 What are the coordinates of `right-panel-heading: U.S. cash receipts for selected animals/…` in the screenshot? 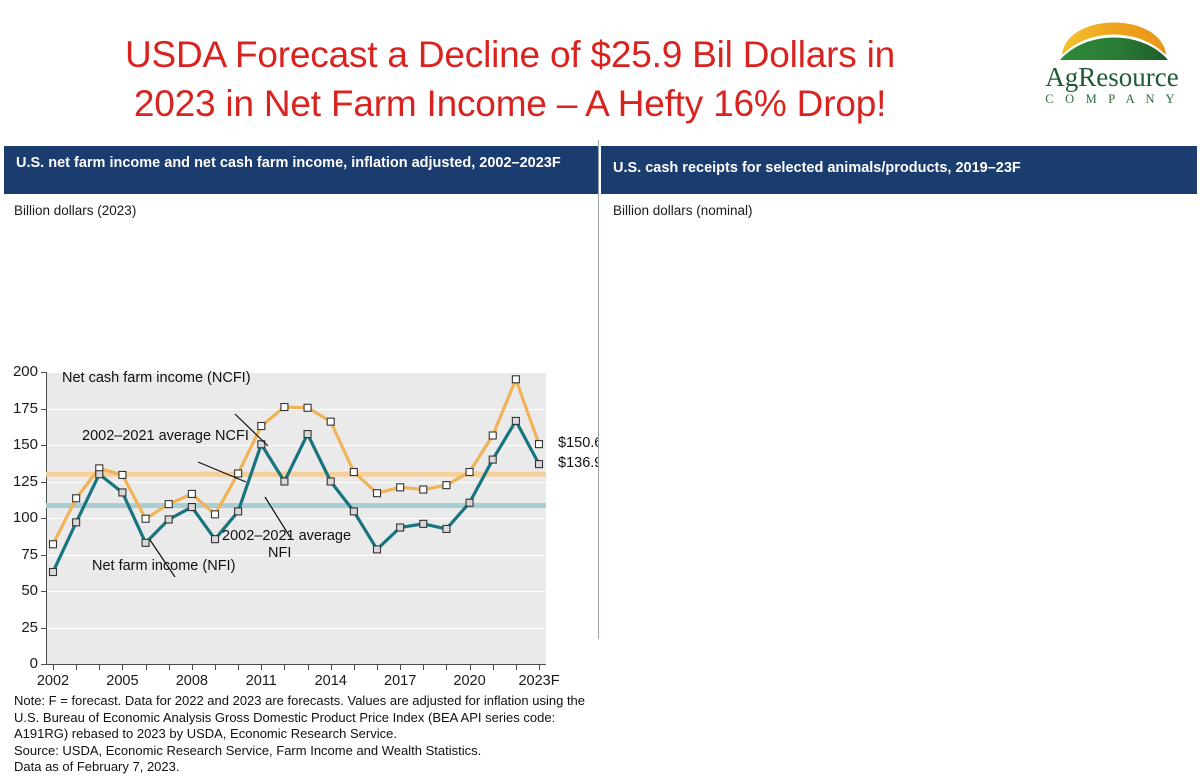 It's located at (899, 170).